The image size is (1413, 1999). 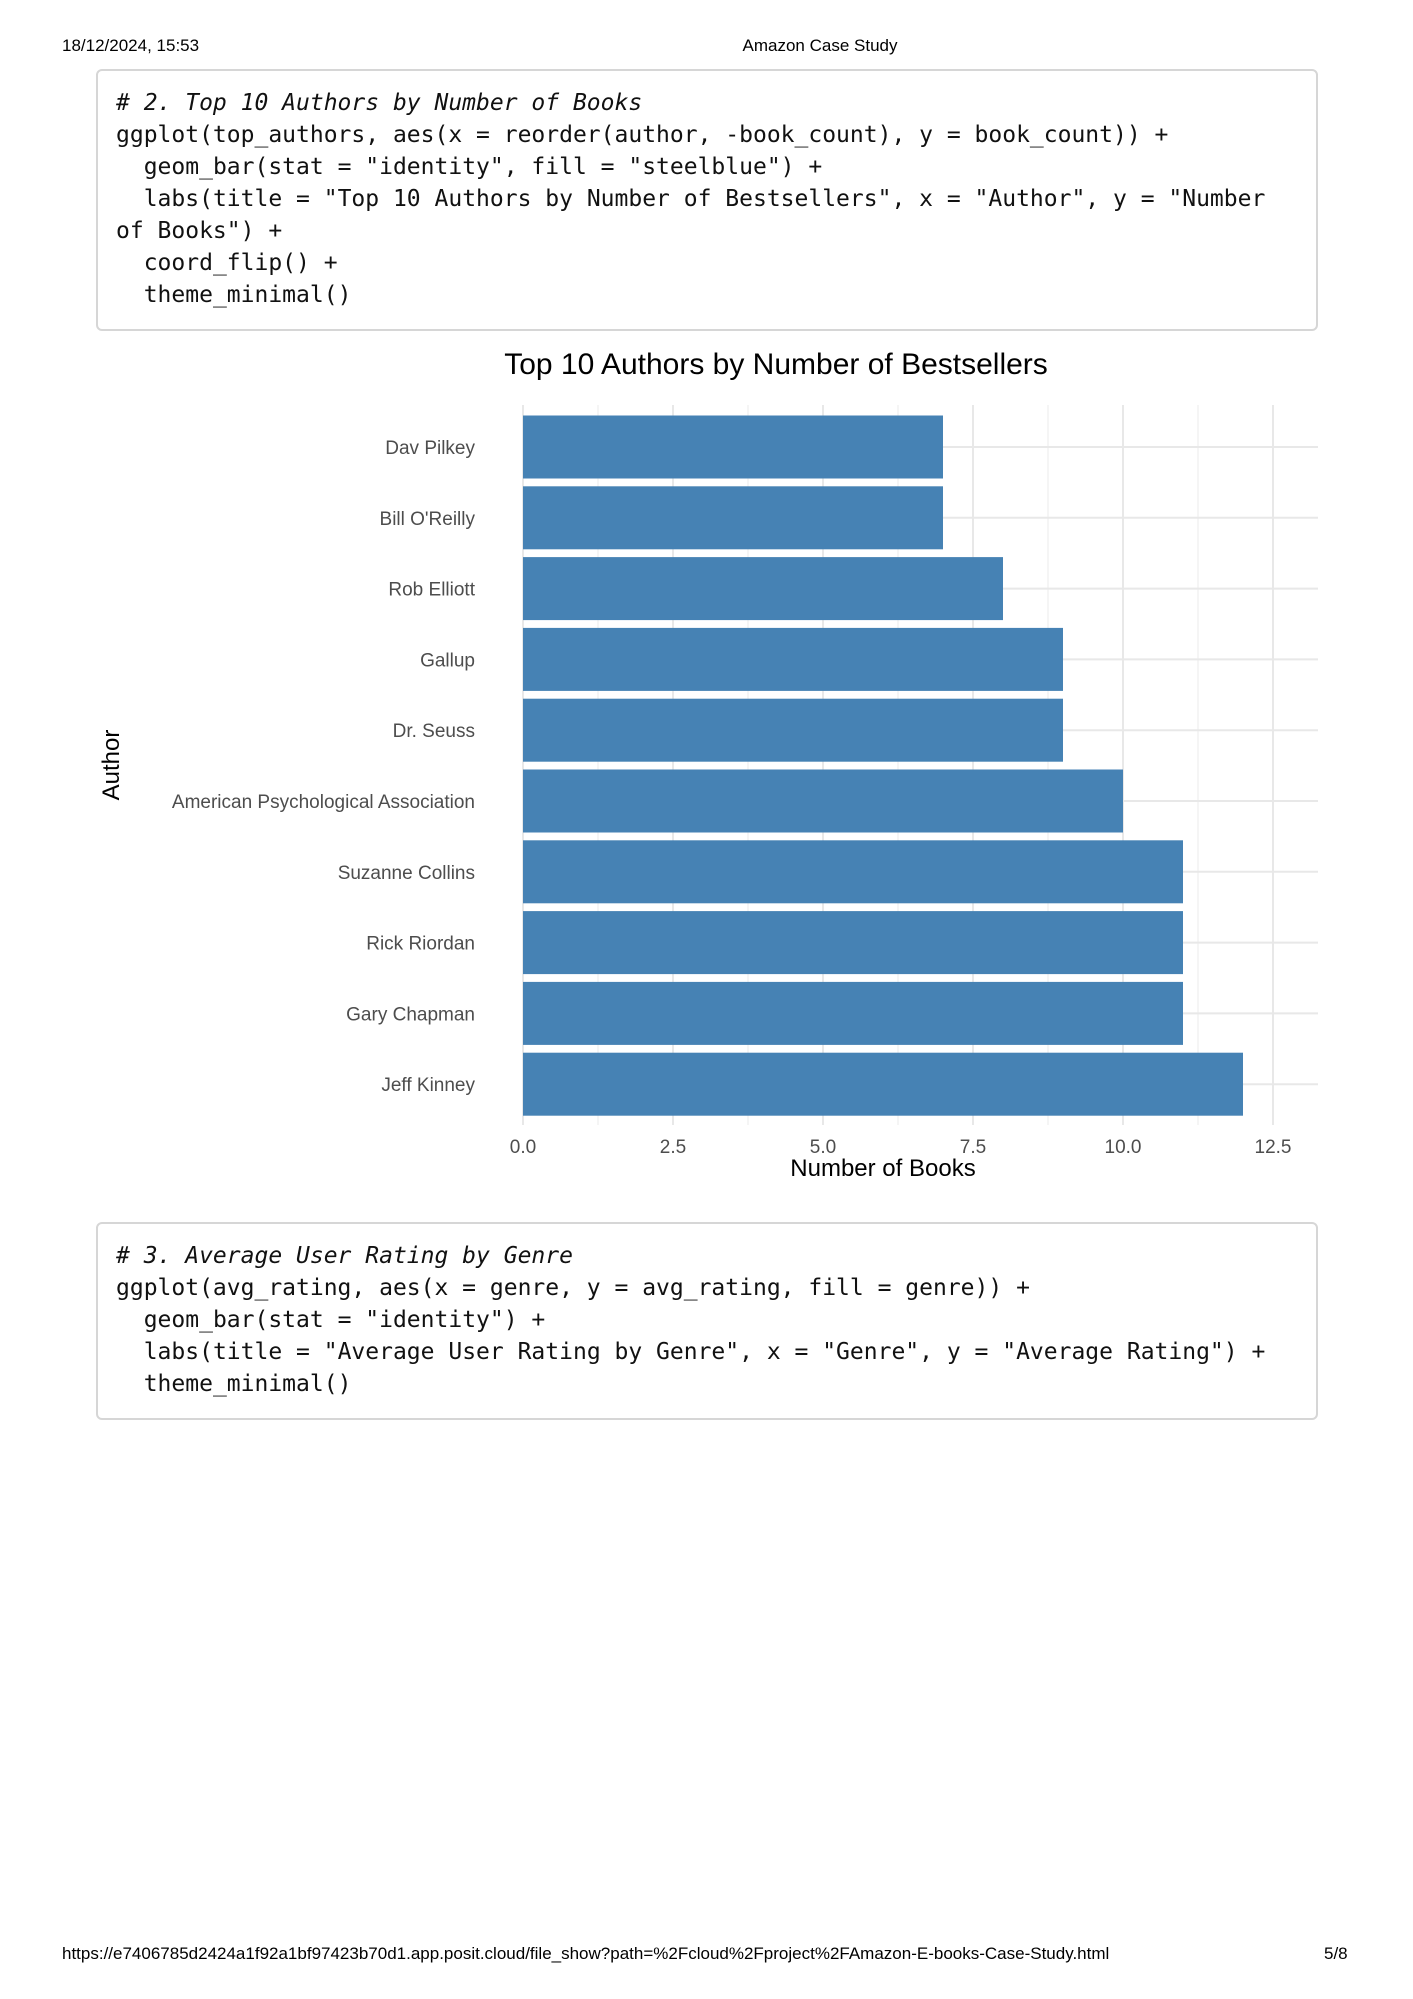 What do you see at coordinates (131, 45) in the screenshot?
I see `print-datetime: 18/12/2024, 15:53` at bounding box center [131, 45].